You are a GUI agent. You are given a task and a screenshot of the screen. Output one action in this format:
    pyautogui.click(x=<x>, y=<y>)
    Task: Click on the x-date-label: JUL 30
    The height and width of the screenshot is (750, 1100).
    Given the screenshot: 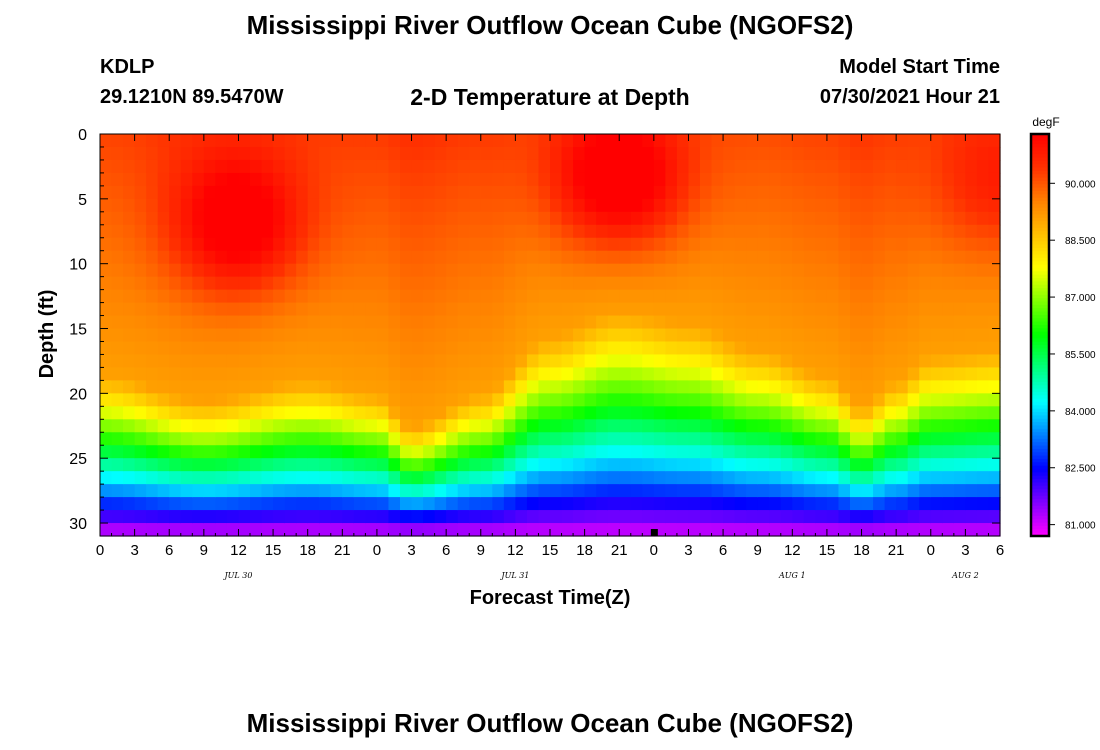 What is the action you would take?
    pyautogui.click(x=237, y=575)
    